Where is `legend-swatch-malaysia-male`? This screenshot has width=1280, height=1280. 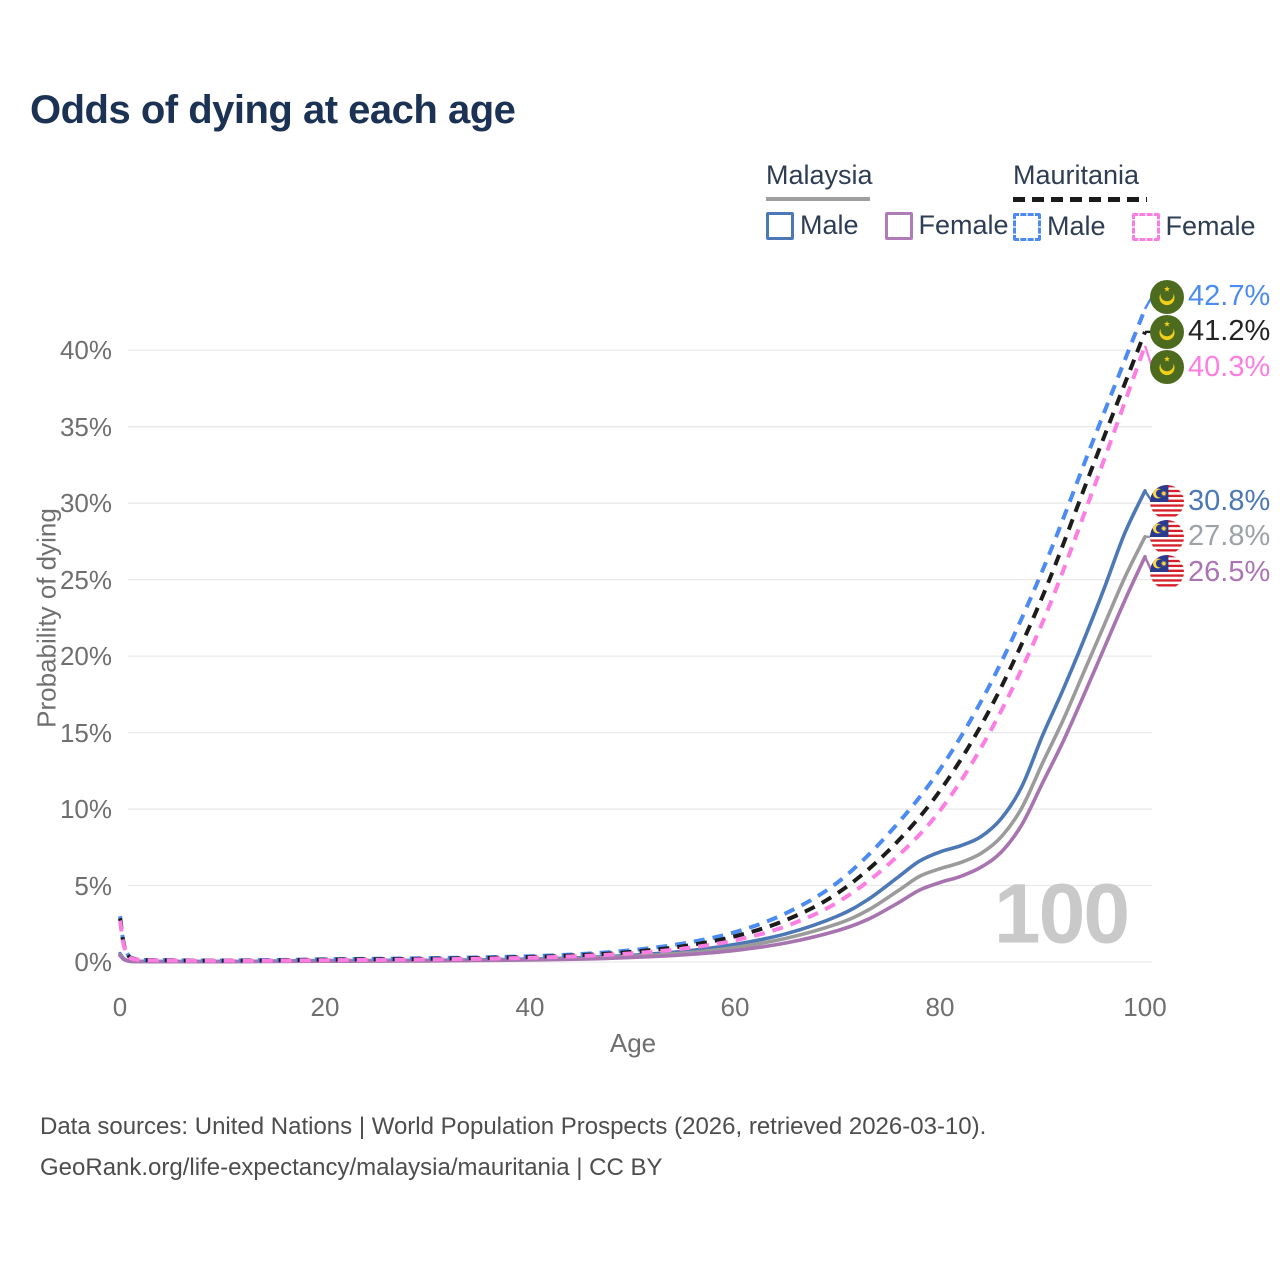
legend-swatch-malaysia-male is located at coordinates (780, 225).